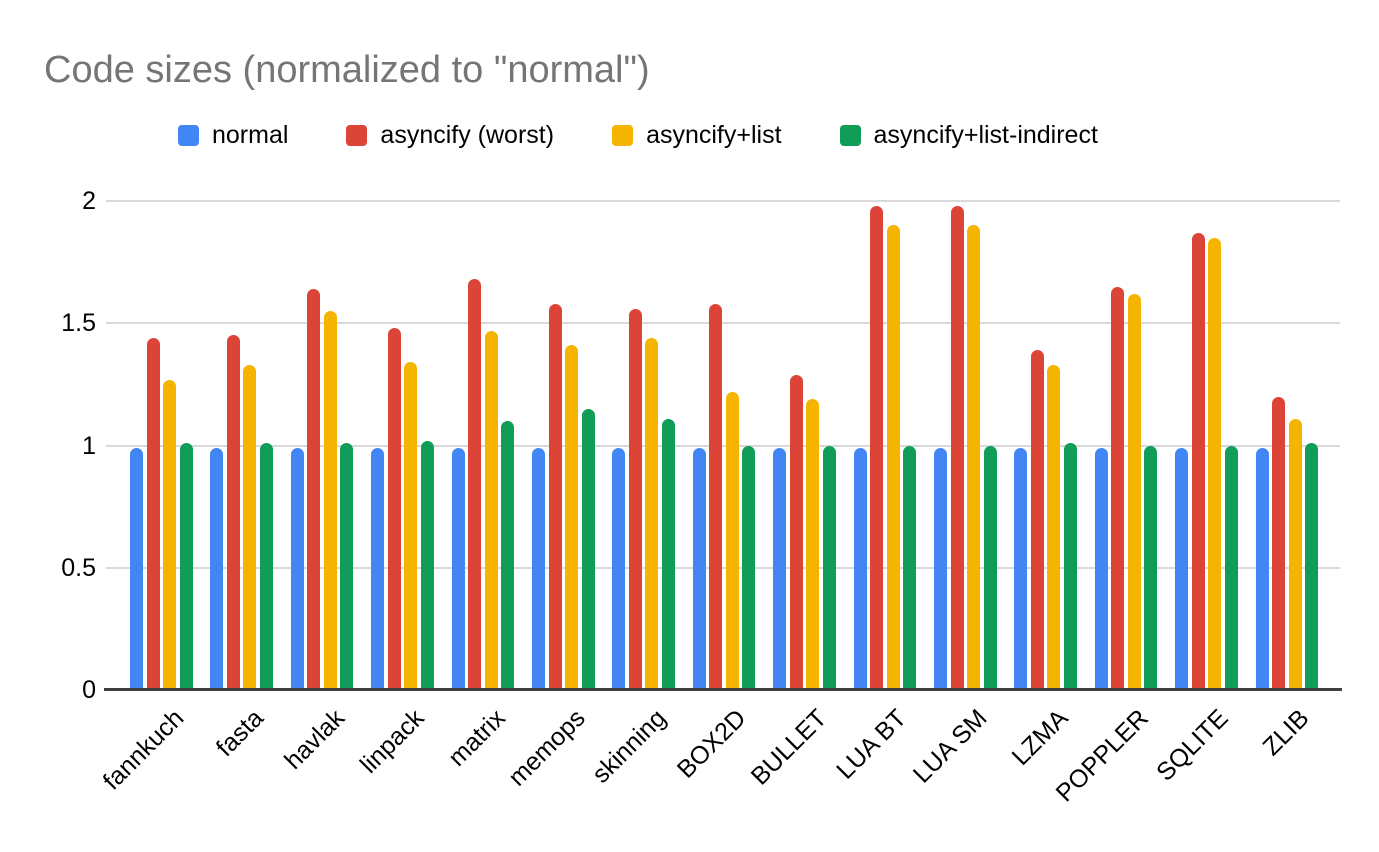  What do you see at coordinates (588, 549) in the screenshot?
I see `bar-memops-asyncify-list-indirect` at bounding box center [588, 549].